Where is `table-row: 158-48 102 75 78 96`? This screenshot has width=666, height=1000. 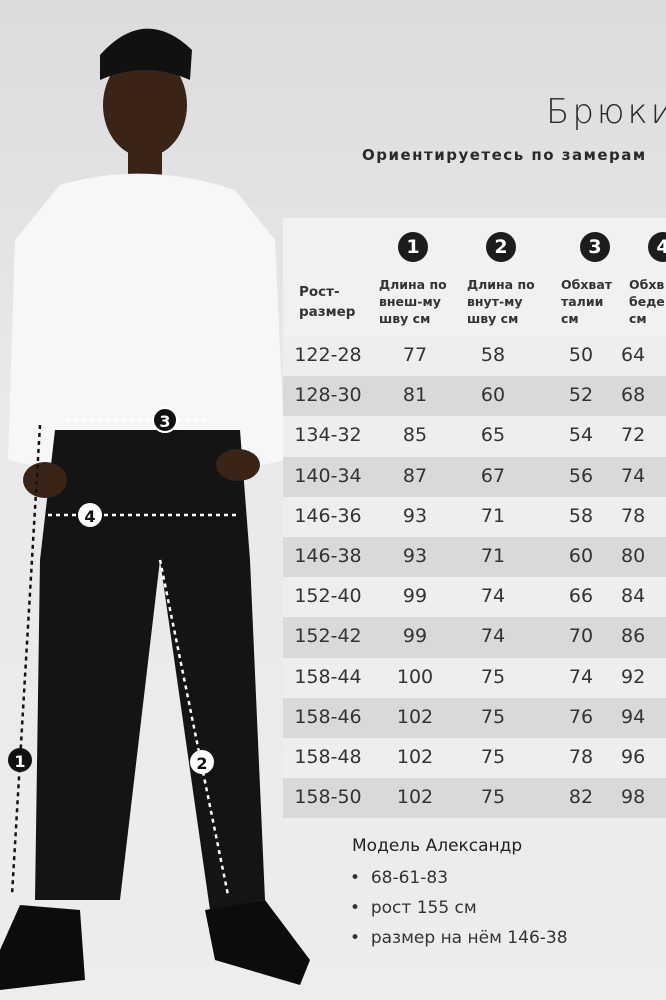
table-row: 158-48 102 75 78 96 is located at coordinates (474, 758).